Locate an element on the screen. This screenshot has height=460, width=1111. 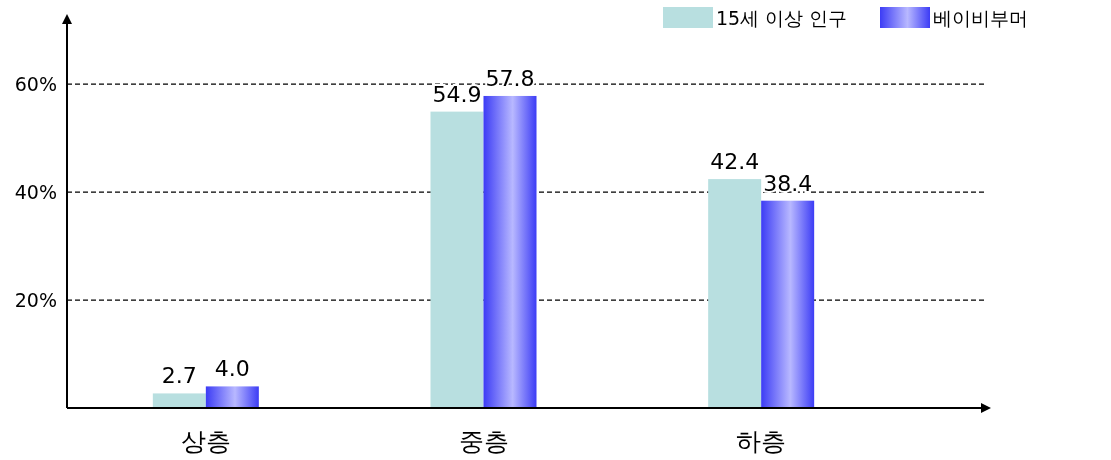
legend-label: 15세 이상 인구 is located at coordinates (782, 18).